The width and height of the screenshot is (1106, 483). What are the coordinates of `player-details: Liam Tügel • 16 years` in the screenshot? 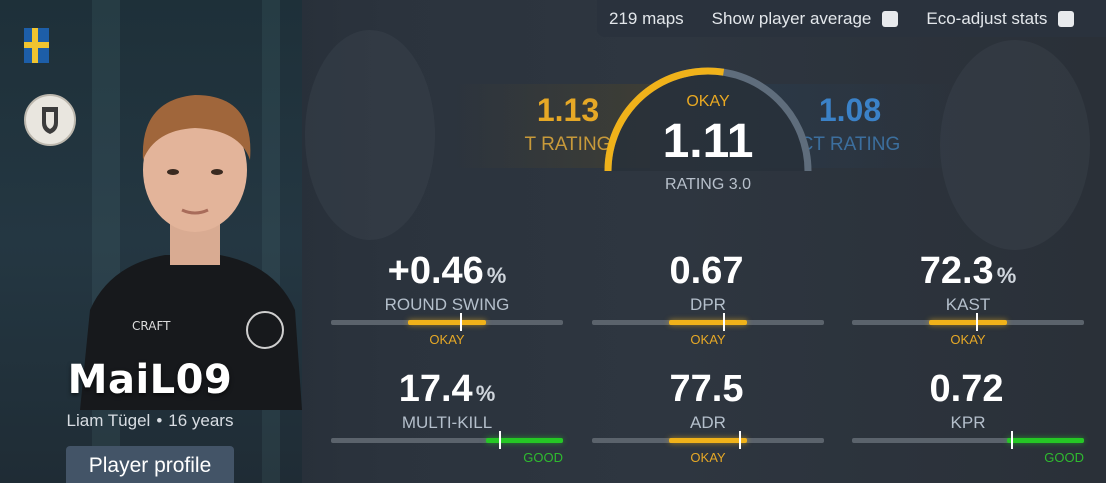 It's located at (150, 421).